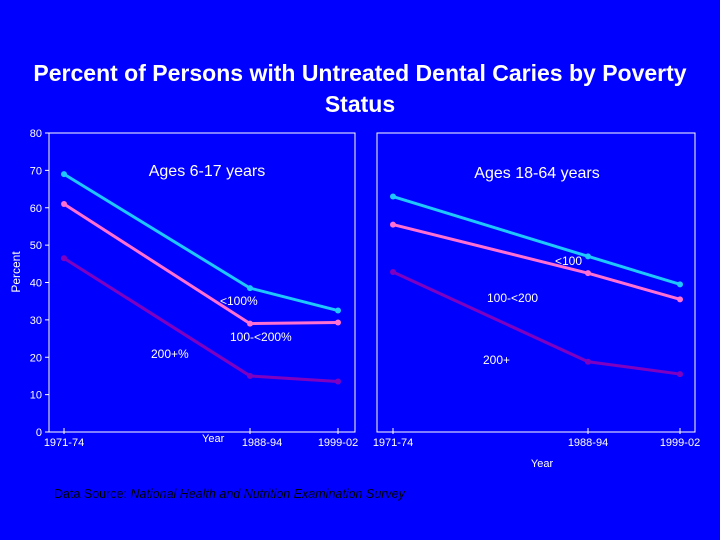 Image resolution: width=720 pixels, height=540 pixels. Describe the element at coordinates (36, 134) in the screenshot. I see `y-tick-label: 80` at that location.